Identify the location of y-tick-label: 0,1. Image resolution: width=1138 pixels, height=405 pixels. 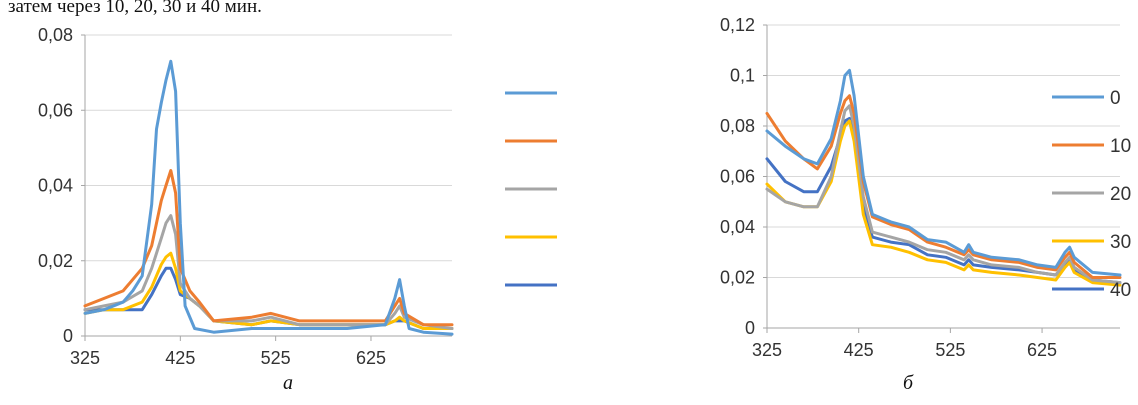
(742, 76).